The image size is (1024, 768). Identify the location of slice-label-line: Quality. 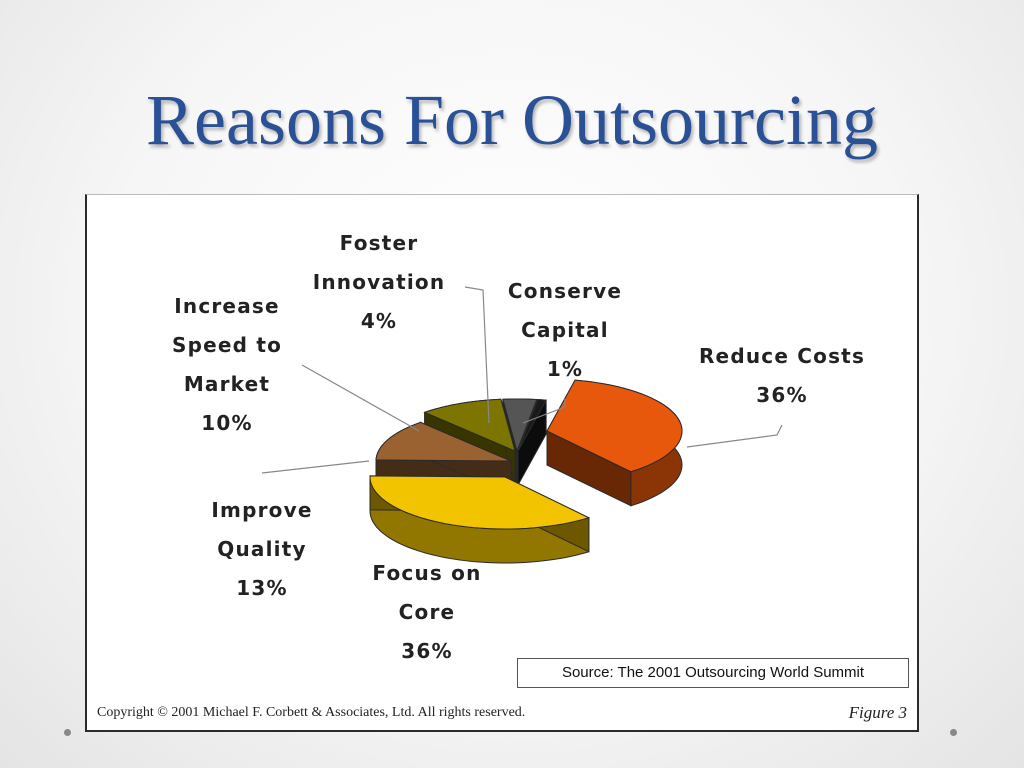
(261, 549).